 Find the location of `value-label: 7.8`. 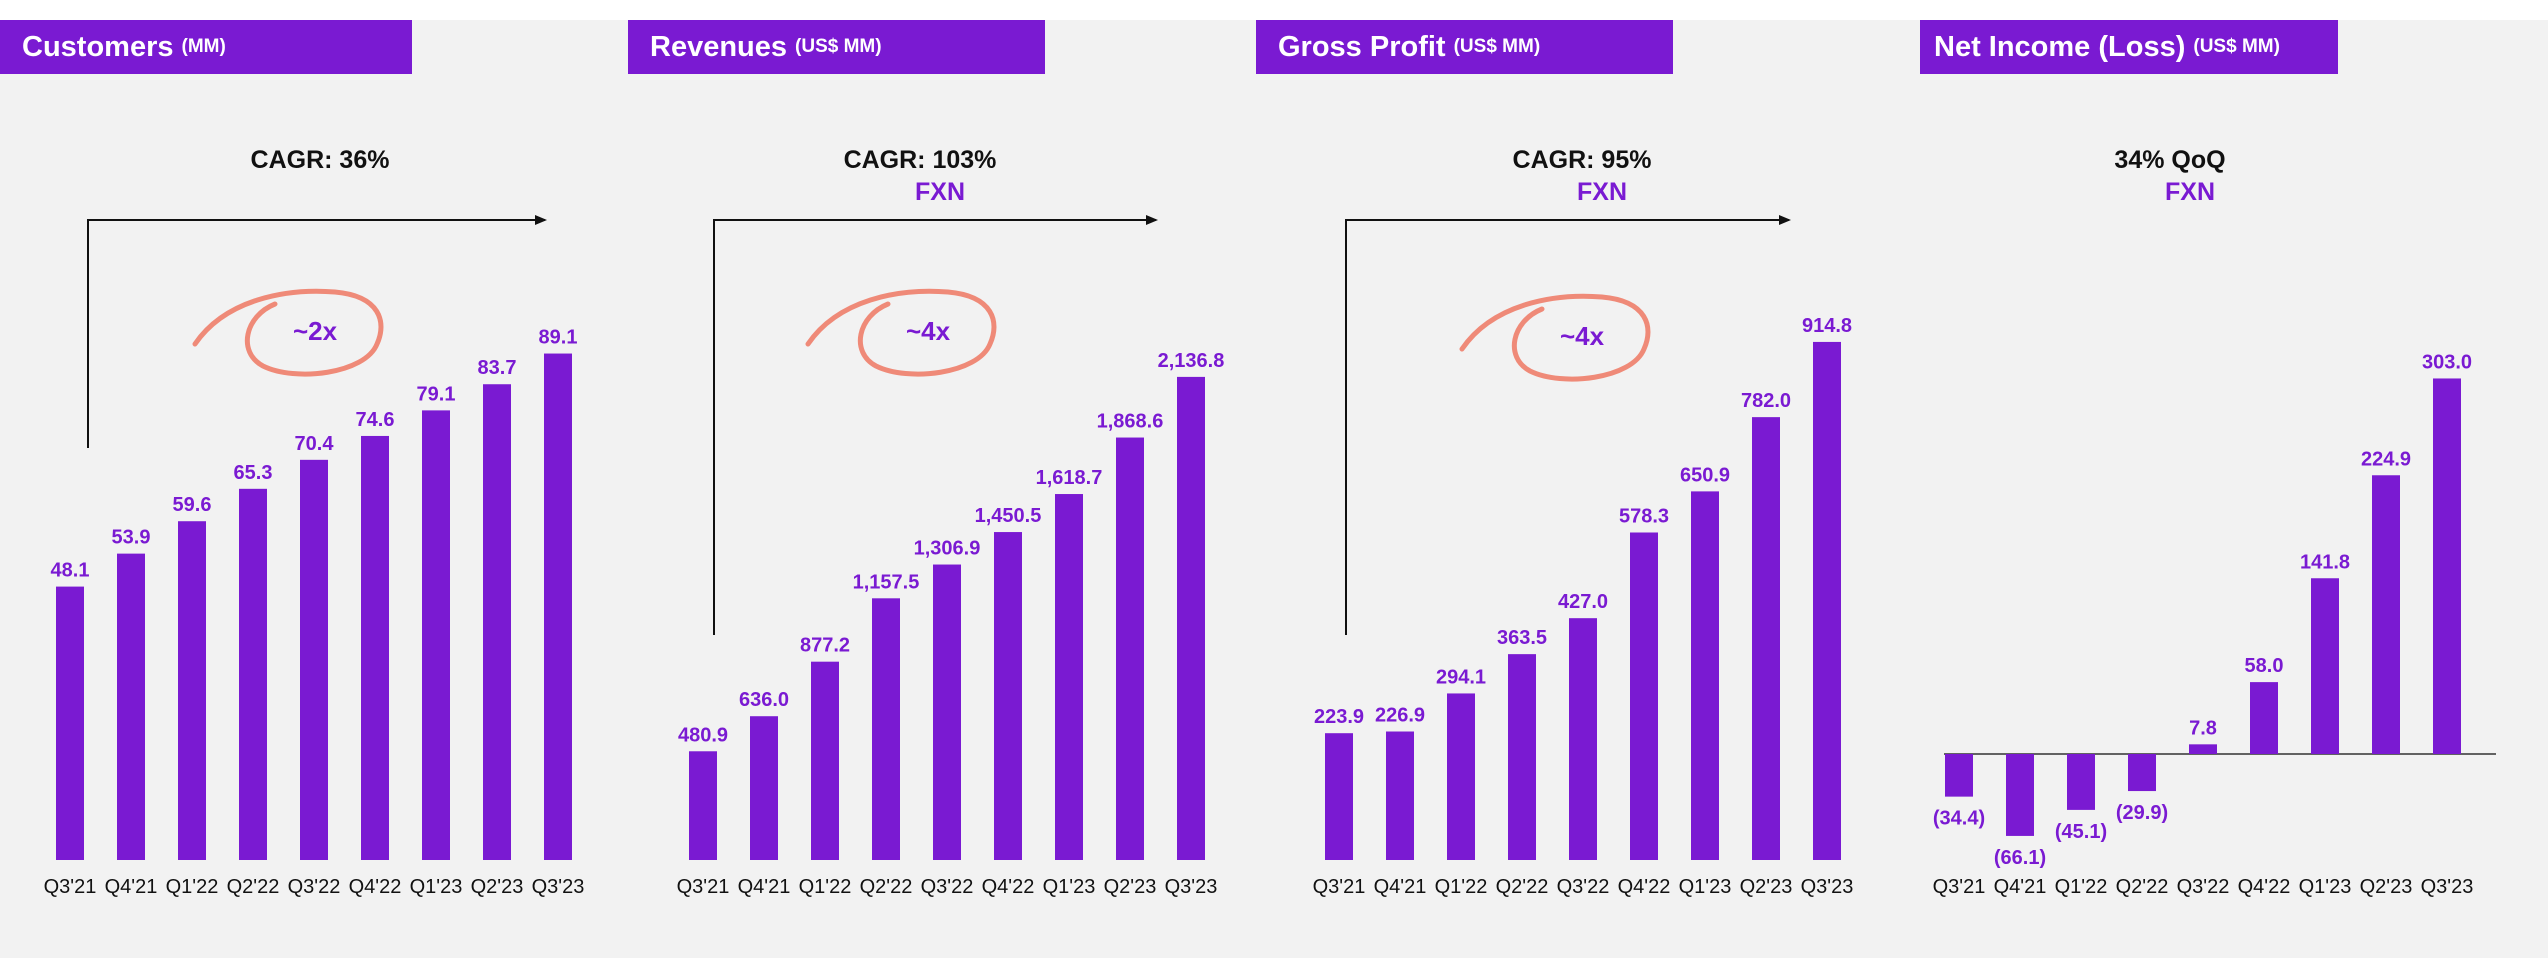

value-label: 7.8 is located at coordinates (2203, 728).